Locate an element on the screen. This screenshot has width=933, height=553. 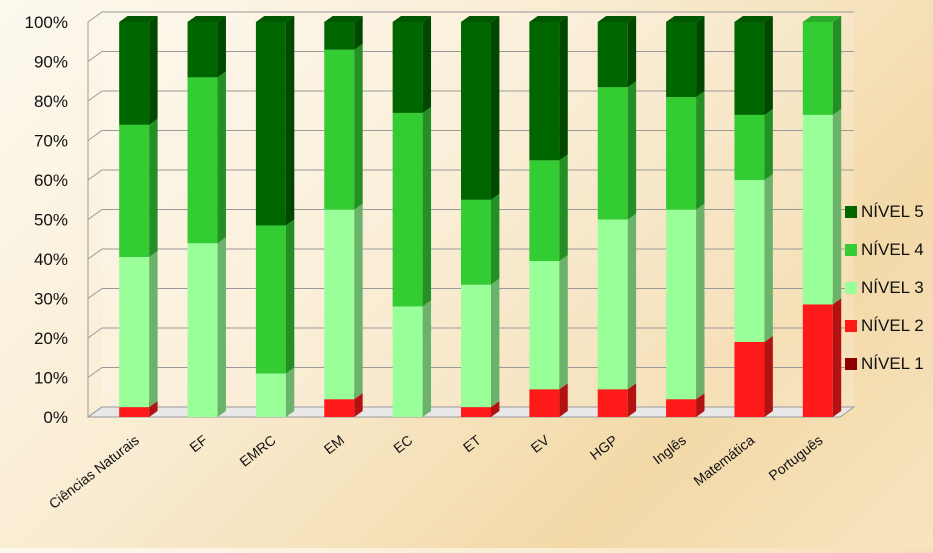
x-tick-label: EMRC is located at coordinates (257, 451).